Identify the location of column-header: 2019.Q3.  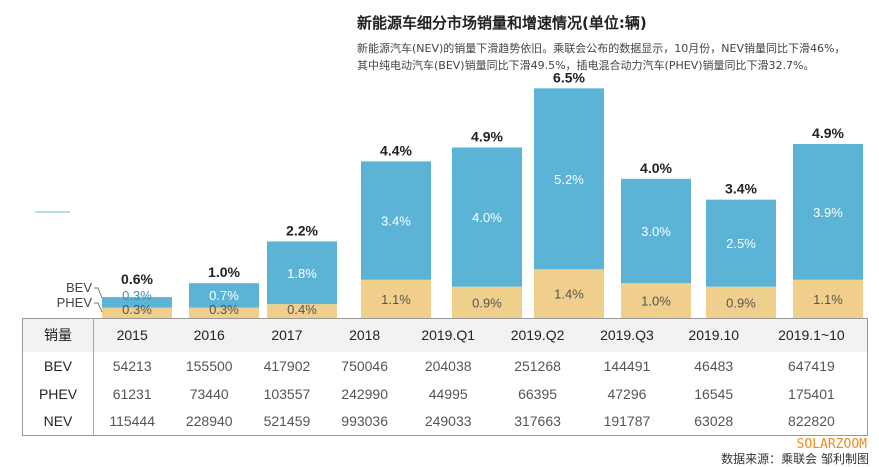
(627, 335).